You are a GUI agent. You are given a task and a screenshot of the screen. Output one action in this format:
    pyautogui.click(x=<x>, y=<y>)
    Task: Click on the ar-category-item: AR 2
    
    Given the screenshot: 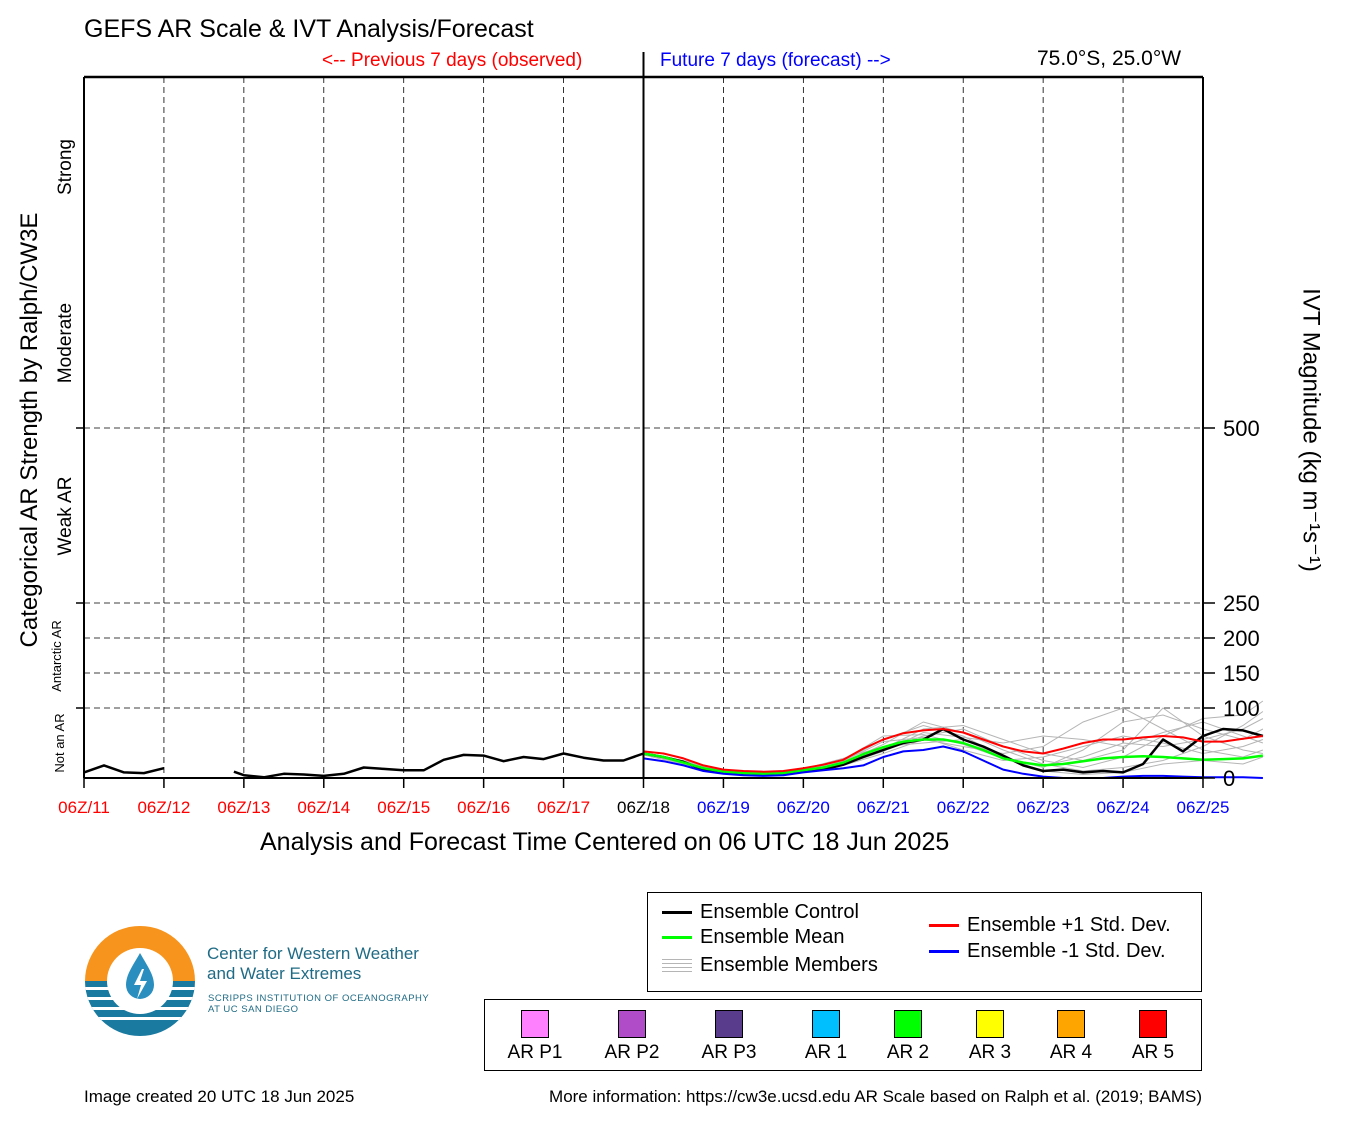 What is the action you would take?
    pyautogui.click(x=908, y=1037)
    